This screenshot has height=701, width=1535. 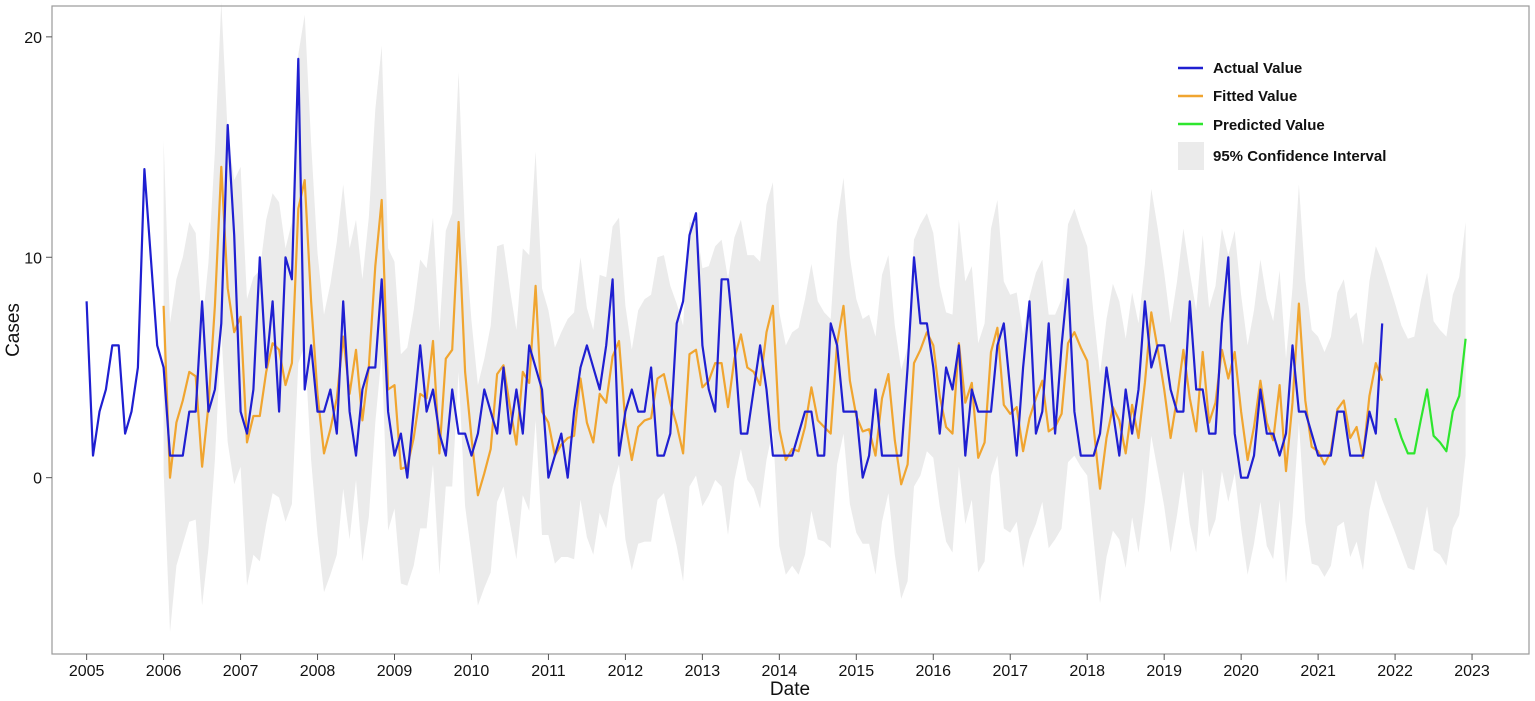 I want to click on x-tick-label: 2015, so click(x=857, y=671).